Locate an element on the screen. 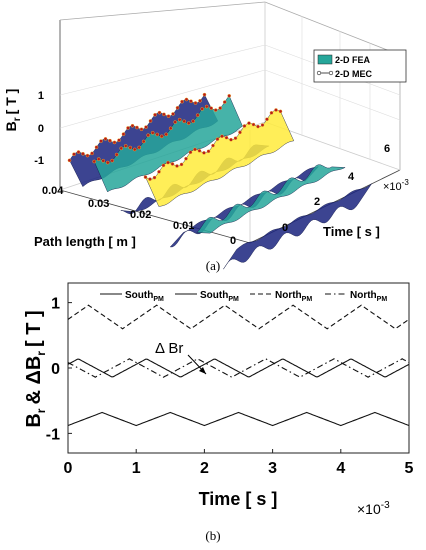 Image resolution: width=426 pixels, height=550 pixels. legend-b-label: NorthPM is located at coordinates (293, 296).